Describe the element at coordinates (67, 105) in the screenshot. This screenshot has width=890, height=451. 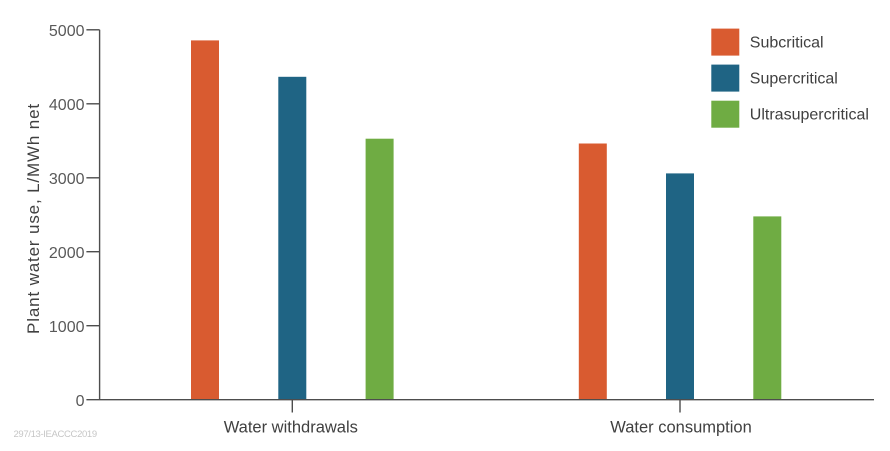
I see `svg-text: 4000` at that location.